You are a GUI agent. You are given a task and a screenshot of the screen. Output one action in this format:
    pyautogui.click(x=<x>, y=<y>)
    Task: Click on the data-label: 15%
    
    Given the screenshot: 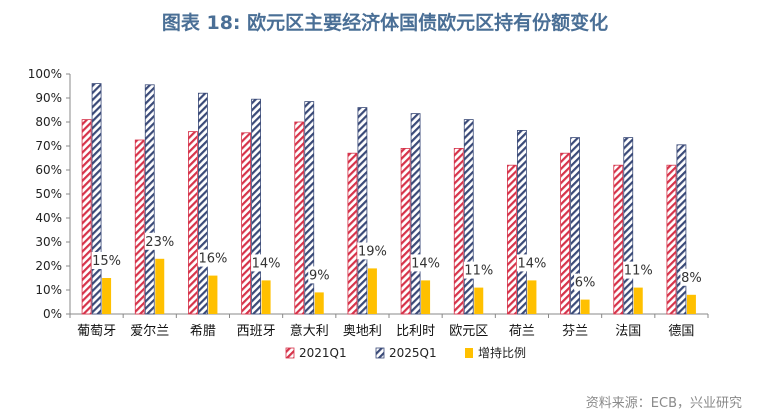 What is the action you would take?
    pyautogui.click(x=106, y=261)
    